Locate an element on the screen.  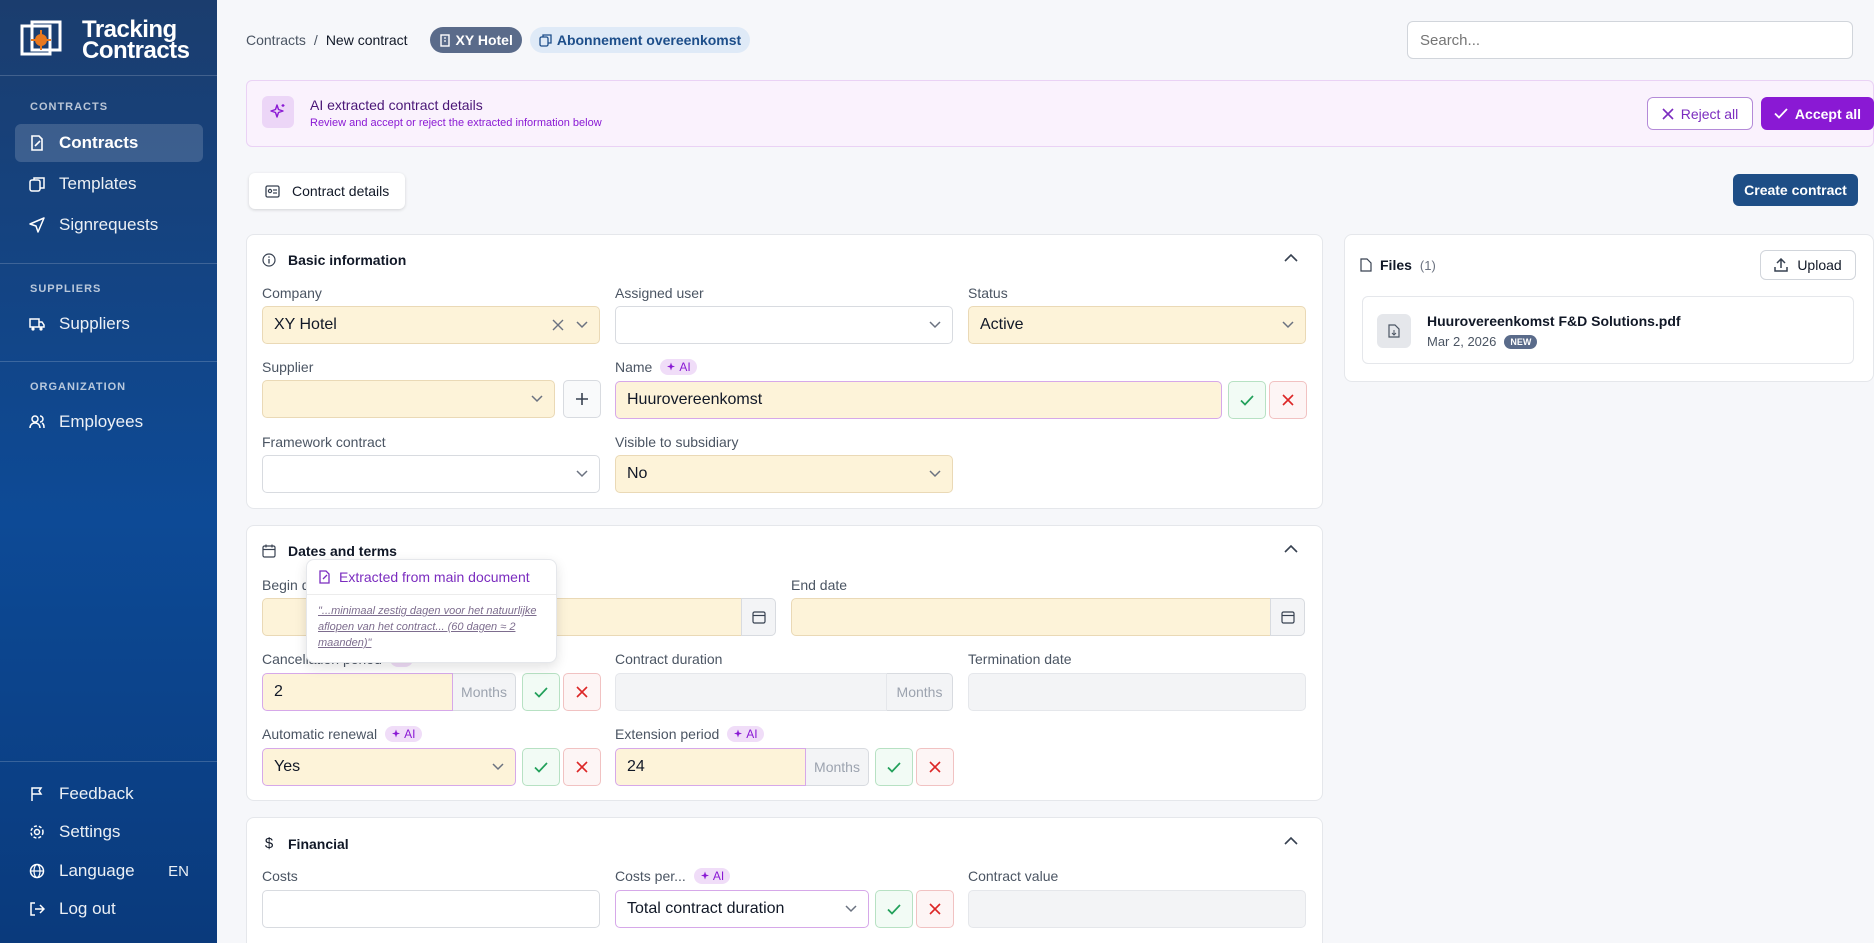
sidebar-item-label: Signrequests is located at coordinates (109, 224).